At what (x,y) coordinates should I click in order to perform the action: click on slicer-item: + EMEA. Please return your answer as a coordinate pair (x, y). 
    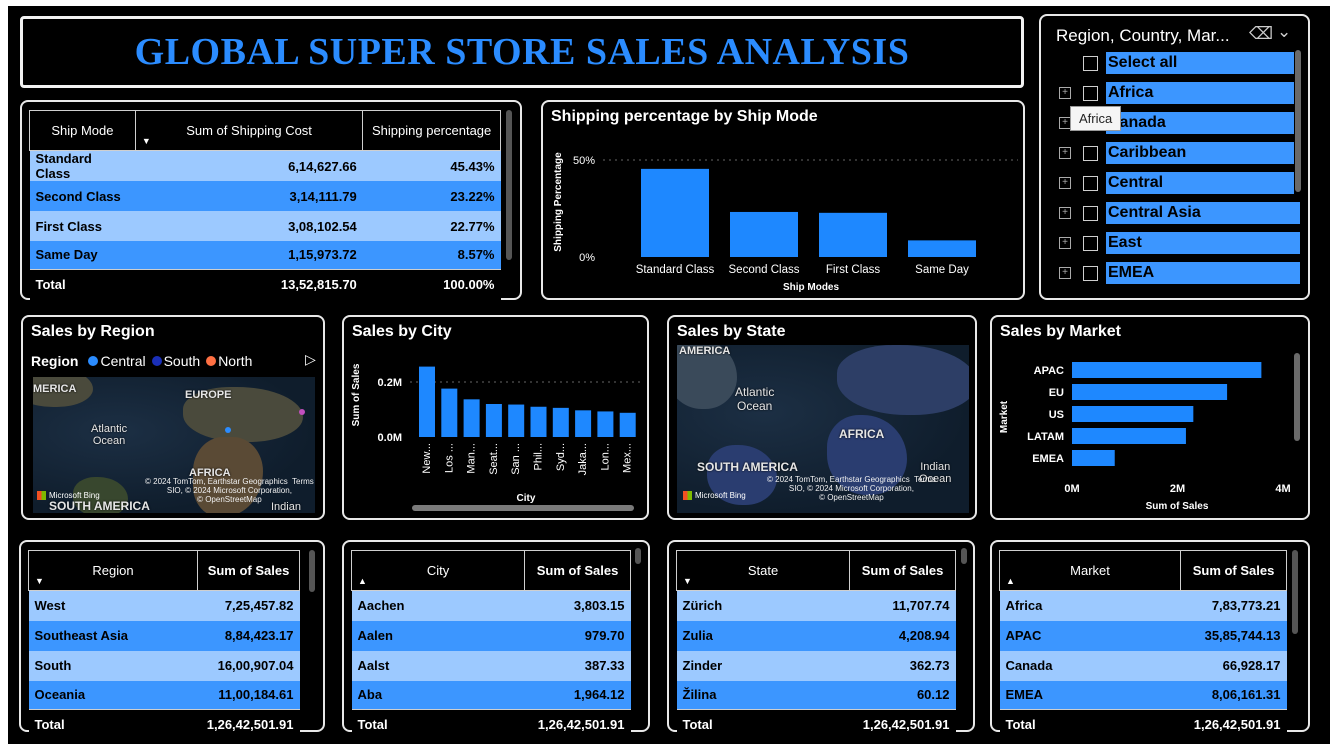
    Looking at the image, I should click on (1179, 273).